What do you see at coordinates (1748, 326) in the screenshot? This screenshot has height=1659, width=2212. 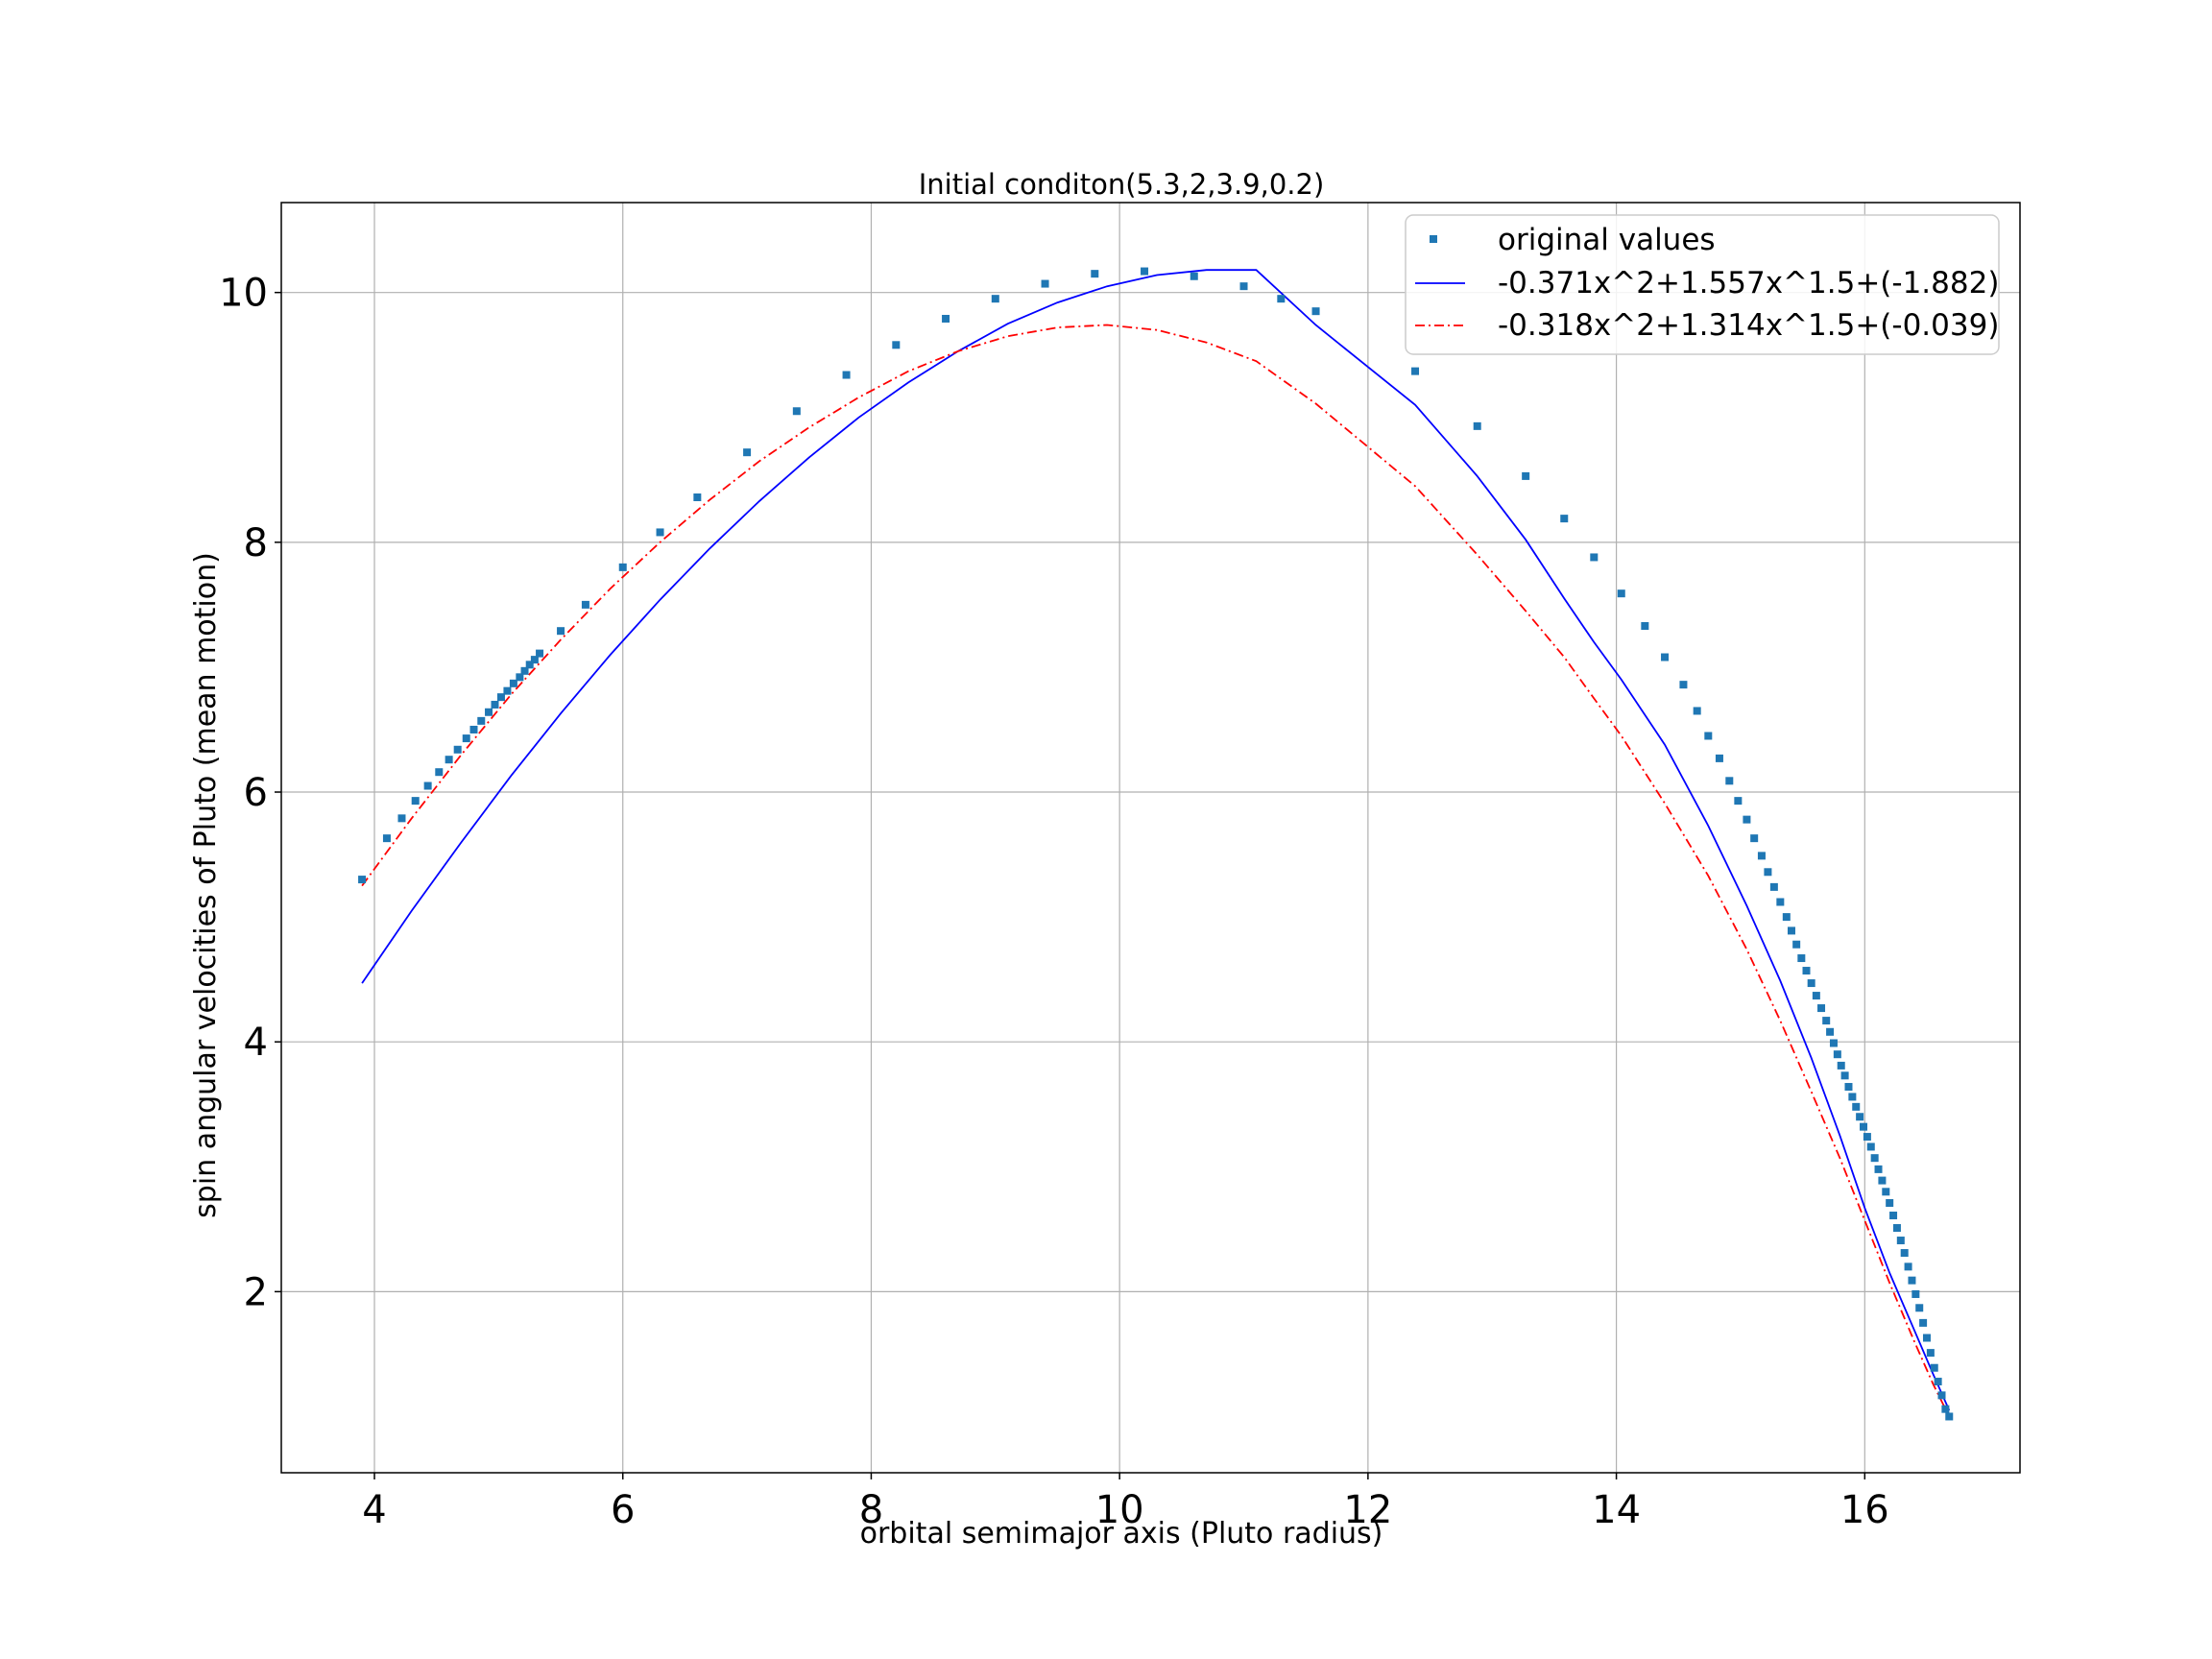 I see `legend-label-red-fit: -0.318x^2+1.314x^1.5+(-0.039)` at bounding box center [1748, 326].